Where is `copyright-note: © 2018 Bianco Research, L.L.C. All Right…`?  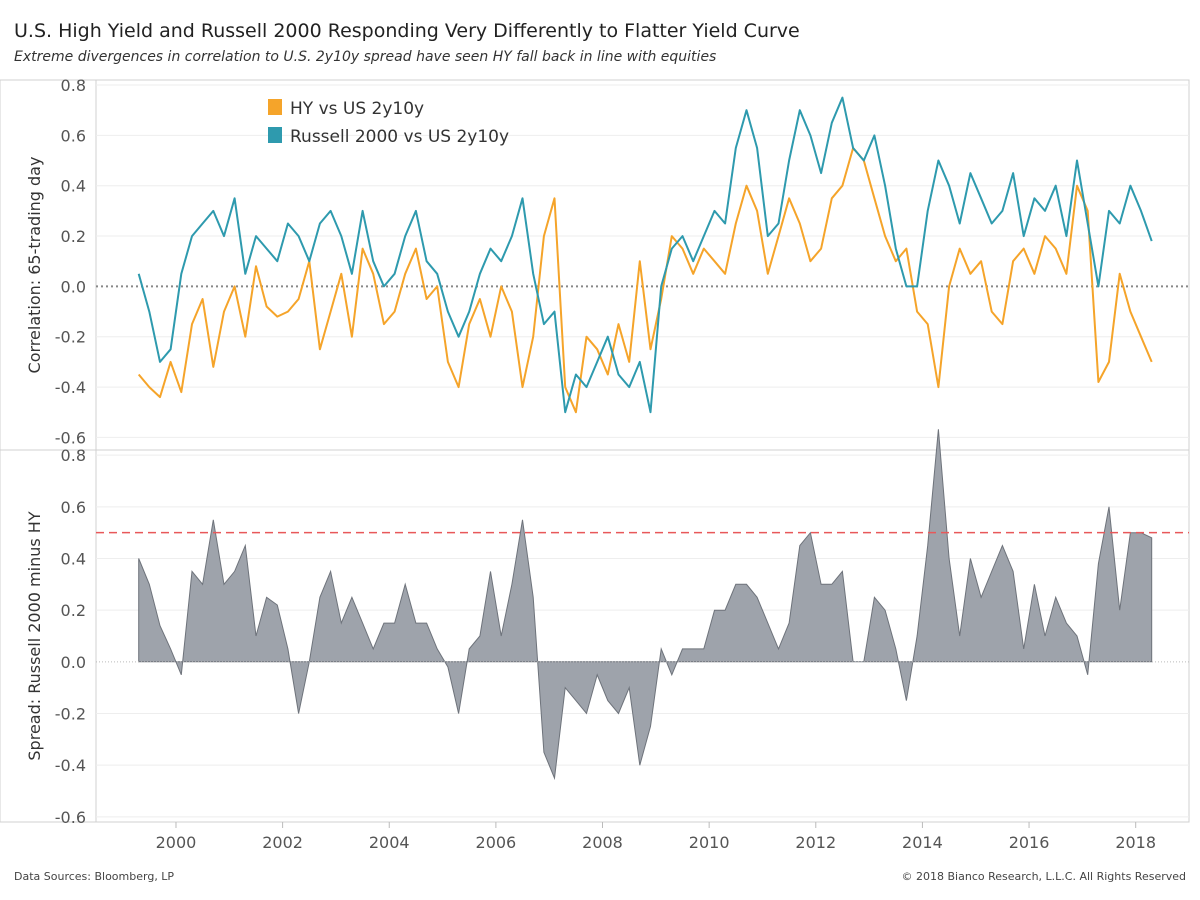 copyright-note: © 2018 Bianco Research, L.L.C. All Right… is located at coordinates (1043, 876).